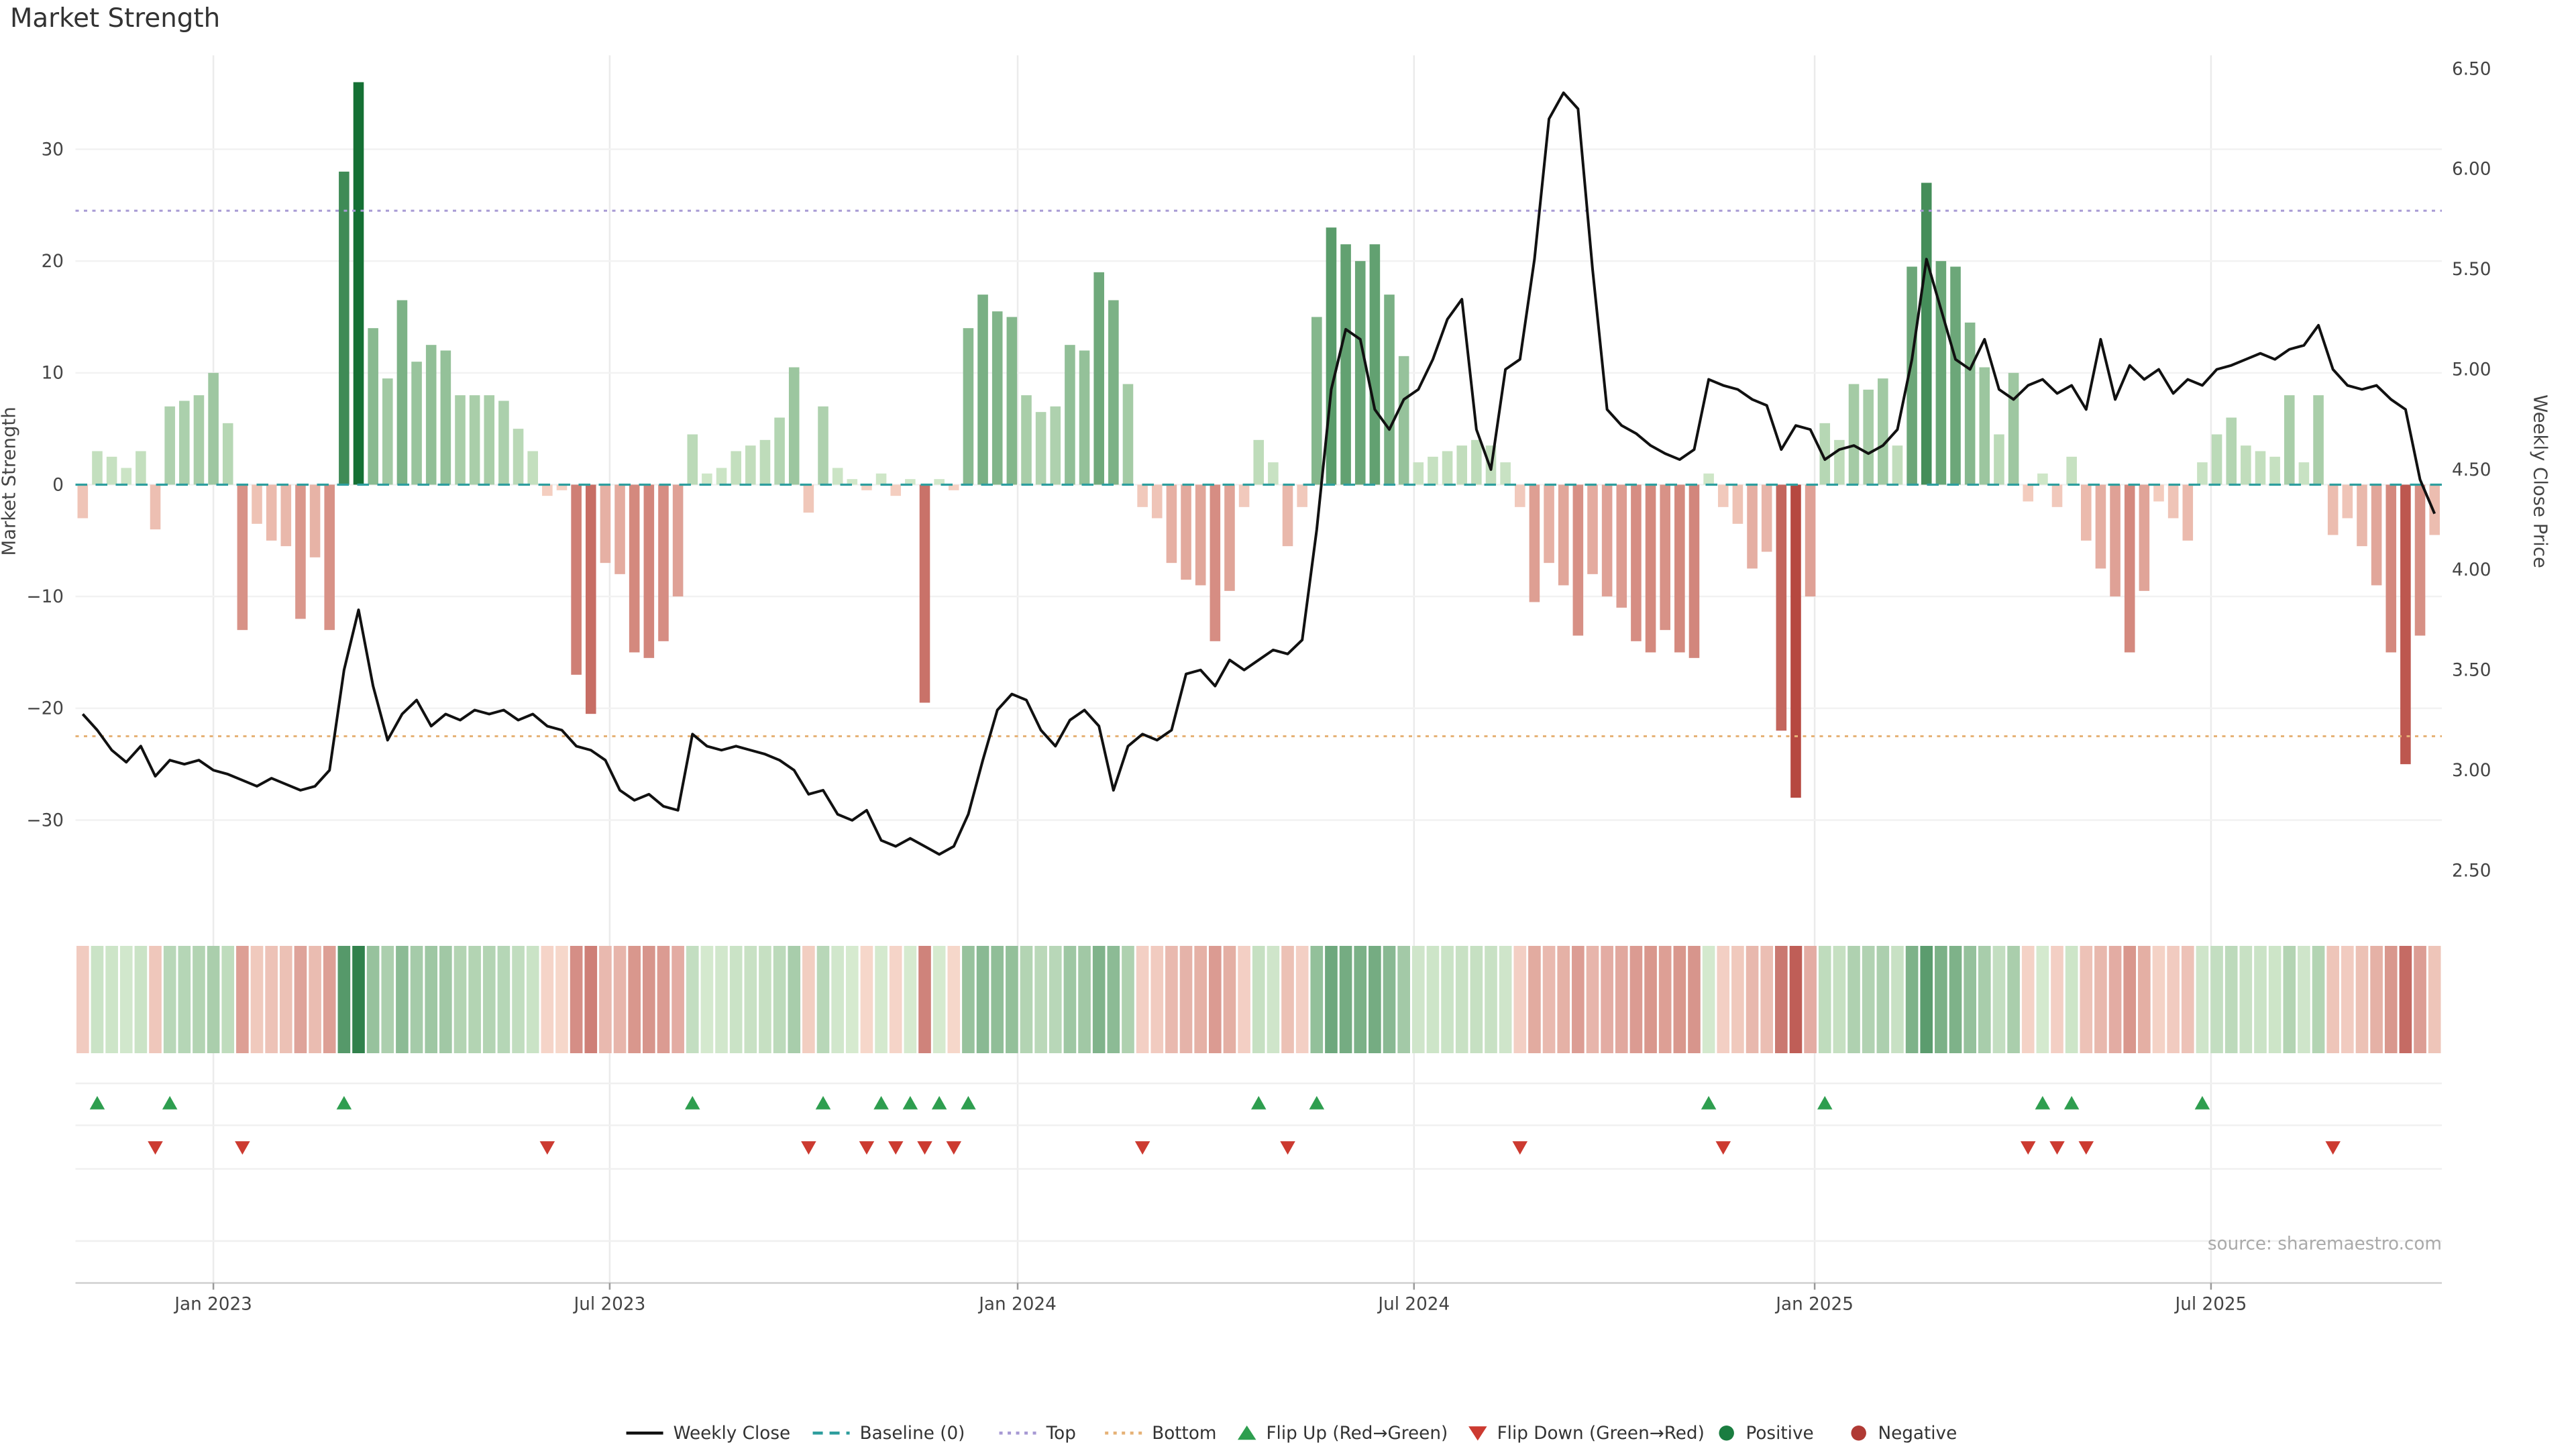  Describe the element at coordinates (2471, 370) in the screenshot. I see `right-axis-tick-label: 5.00` at that location.